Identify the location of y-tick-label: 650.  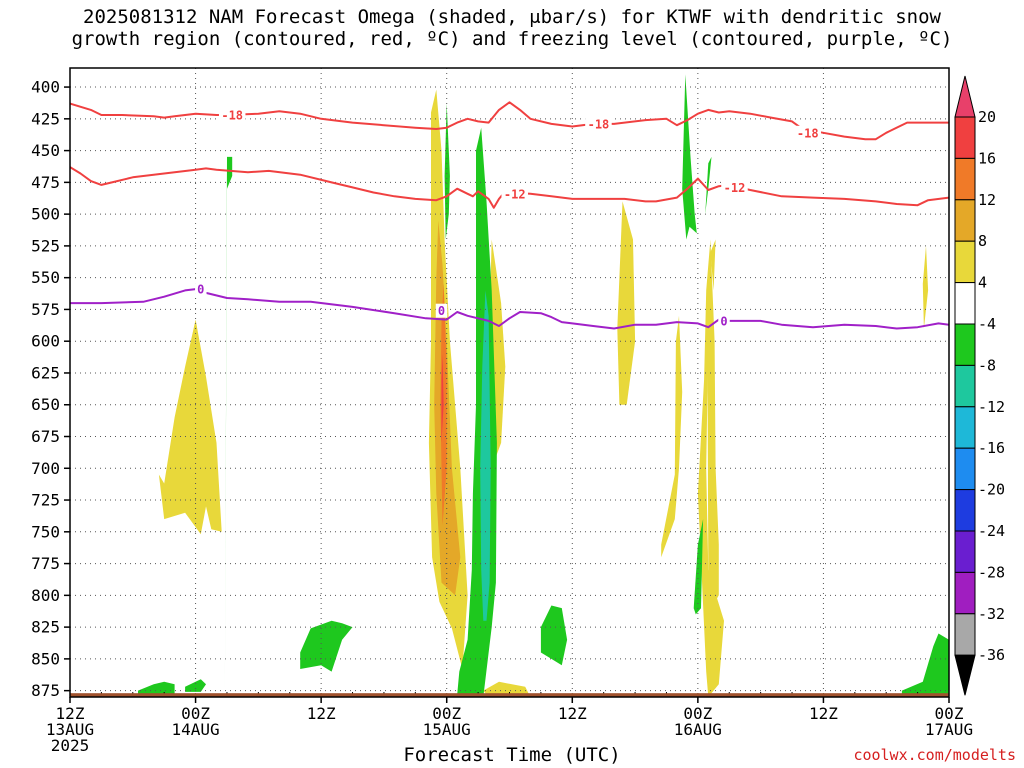
(45, 404).